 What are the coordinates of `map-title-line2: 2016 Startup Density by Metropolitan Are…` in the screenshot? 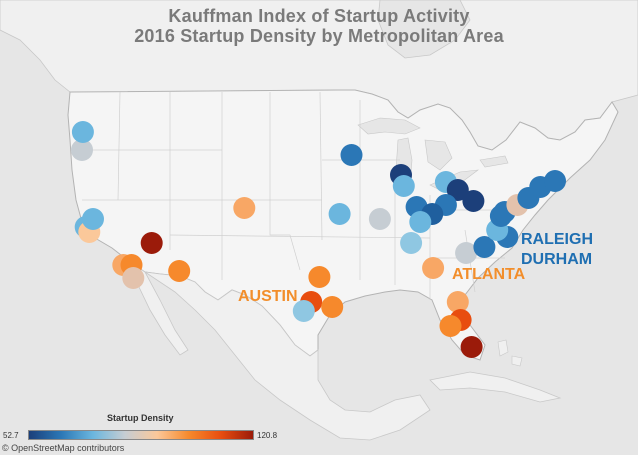 It's located at (319, 36).